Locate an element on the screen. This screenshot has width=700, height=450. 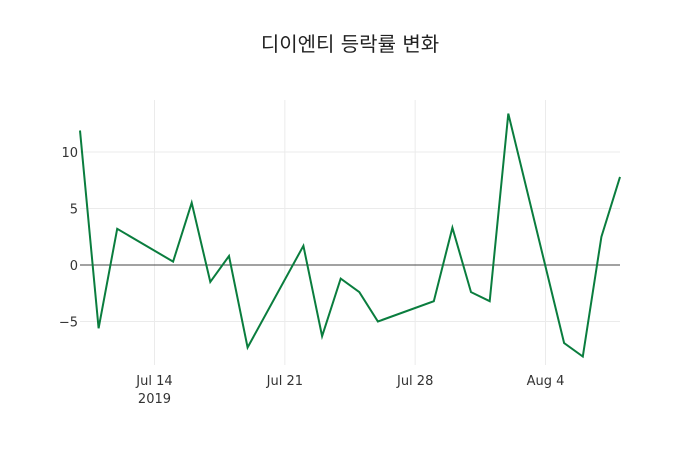
x-tick-label: Jul 28 is located at coordinates (414, 381).